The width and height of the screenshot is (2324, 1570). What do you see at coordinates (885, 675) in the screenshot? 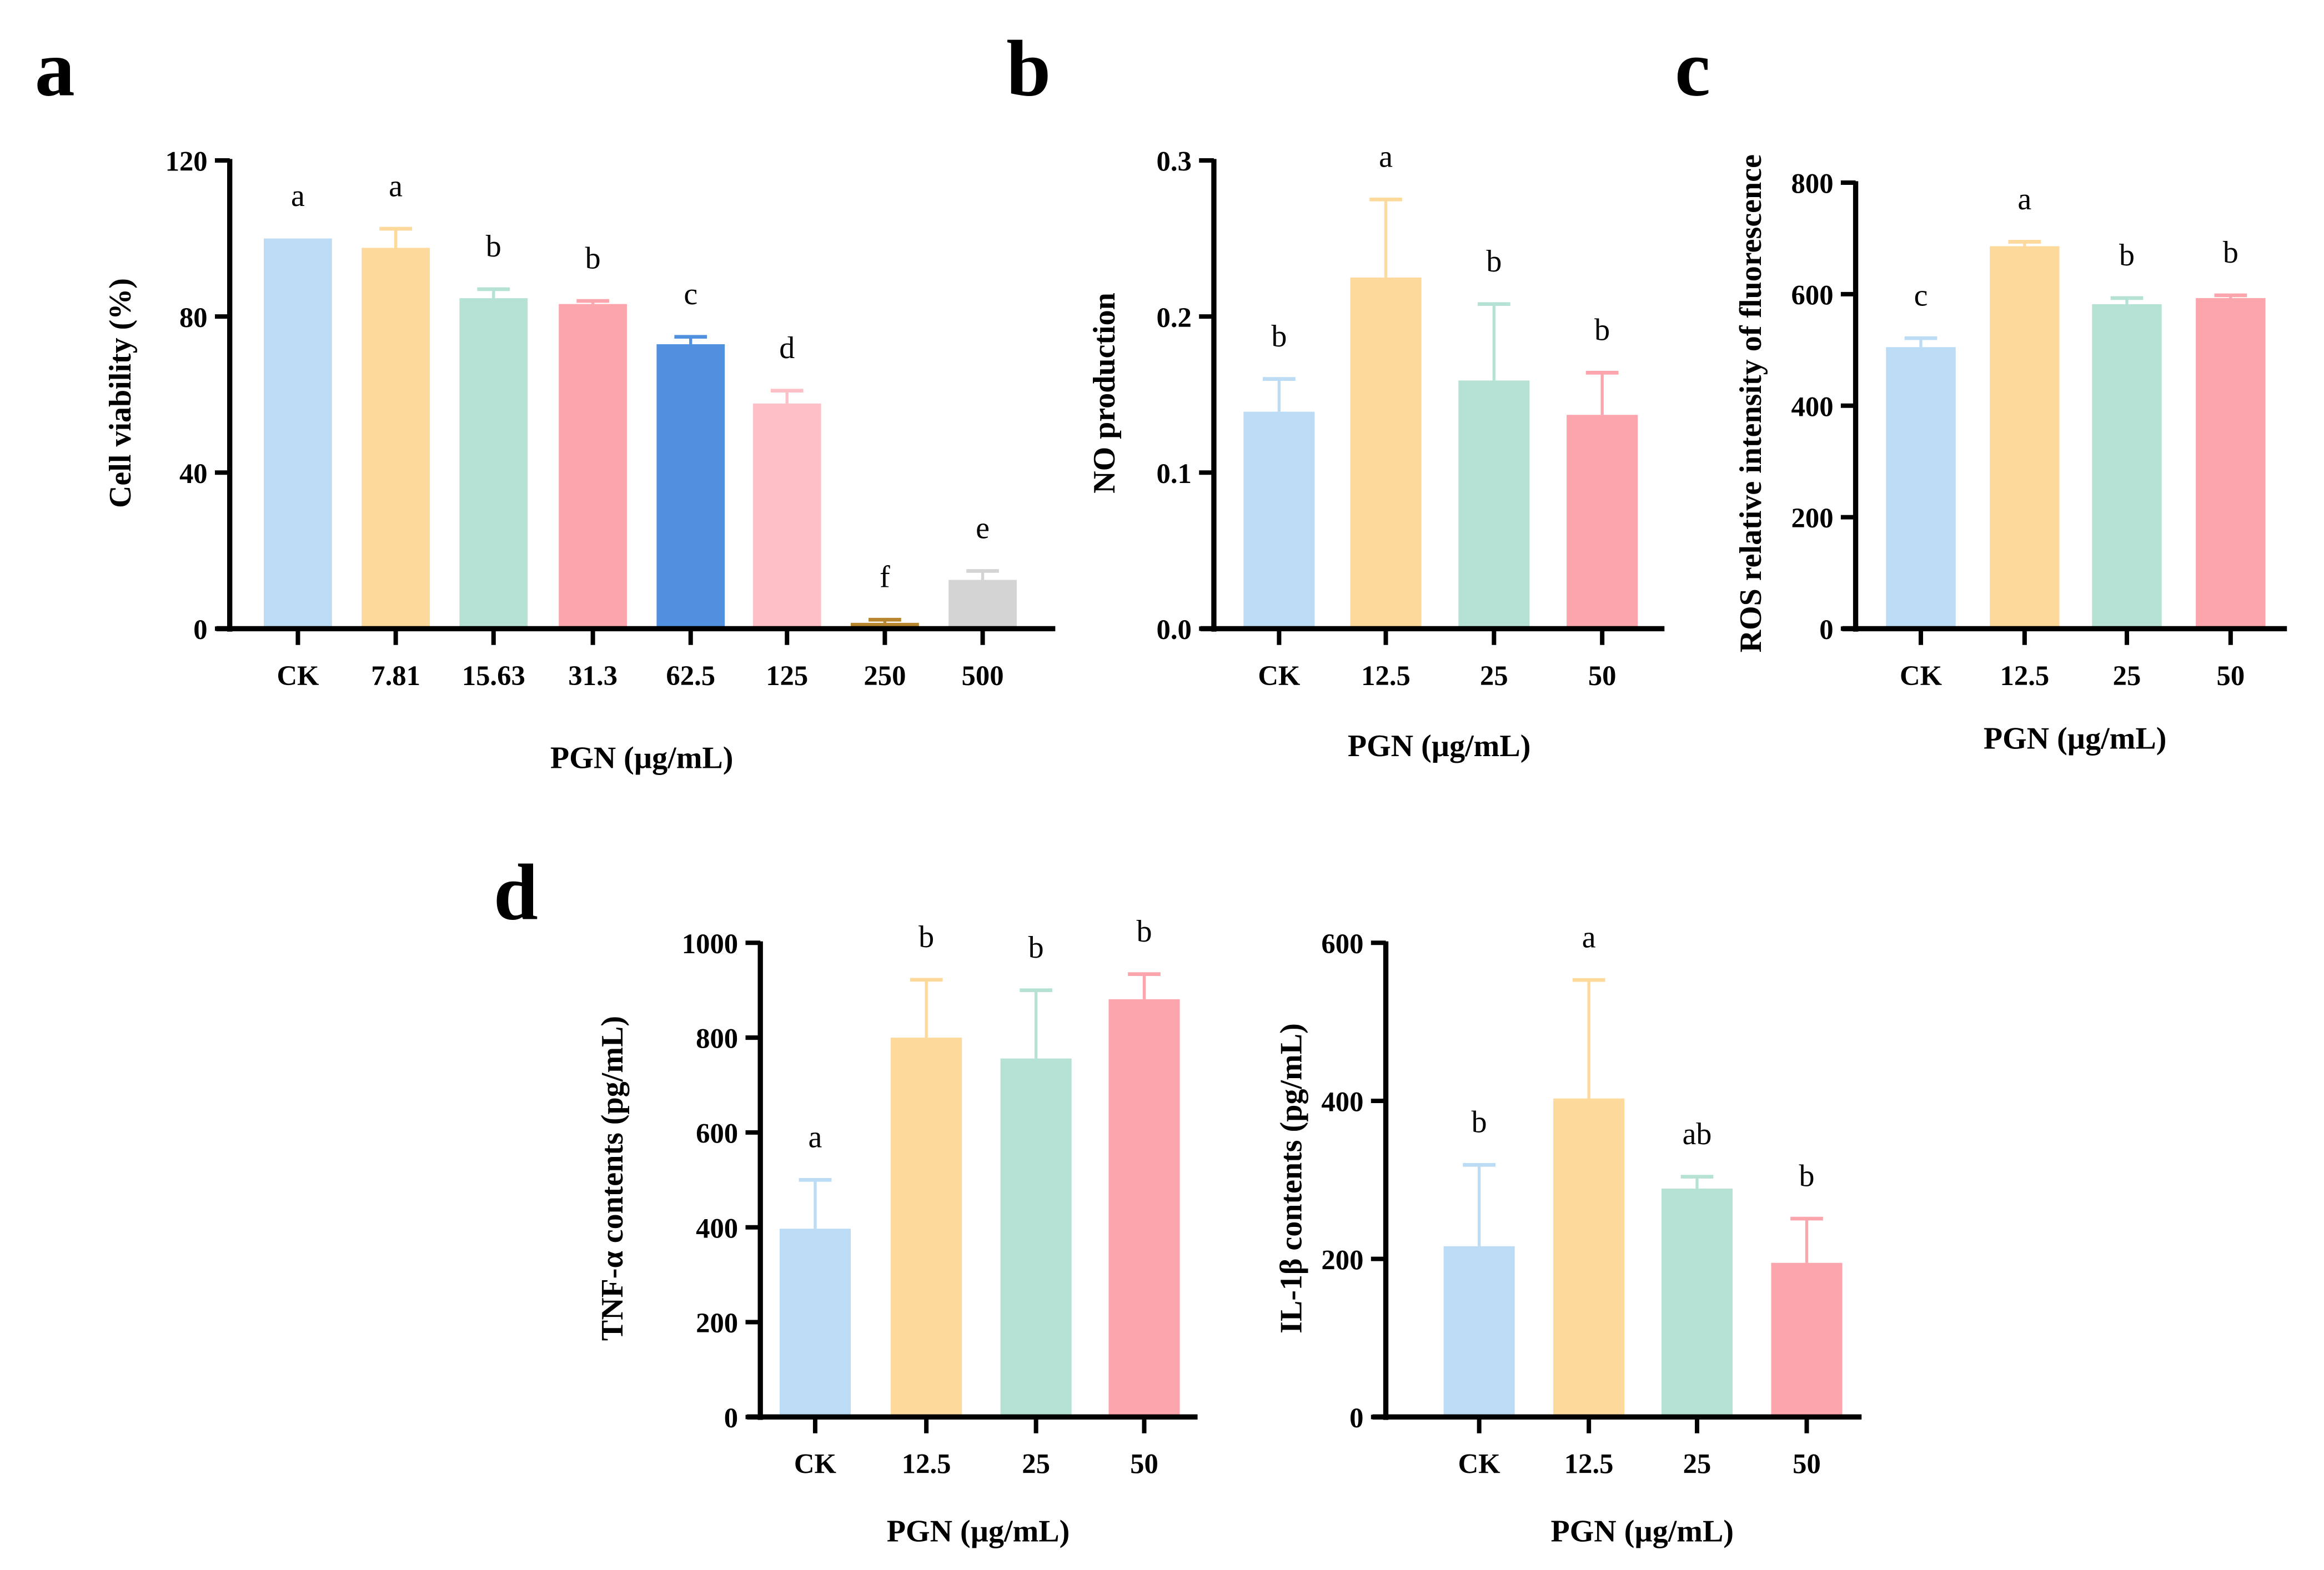
I see `x-tick-label: 250` at bounding box center [885, 675].